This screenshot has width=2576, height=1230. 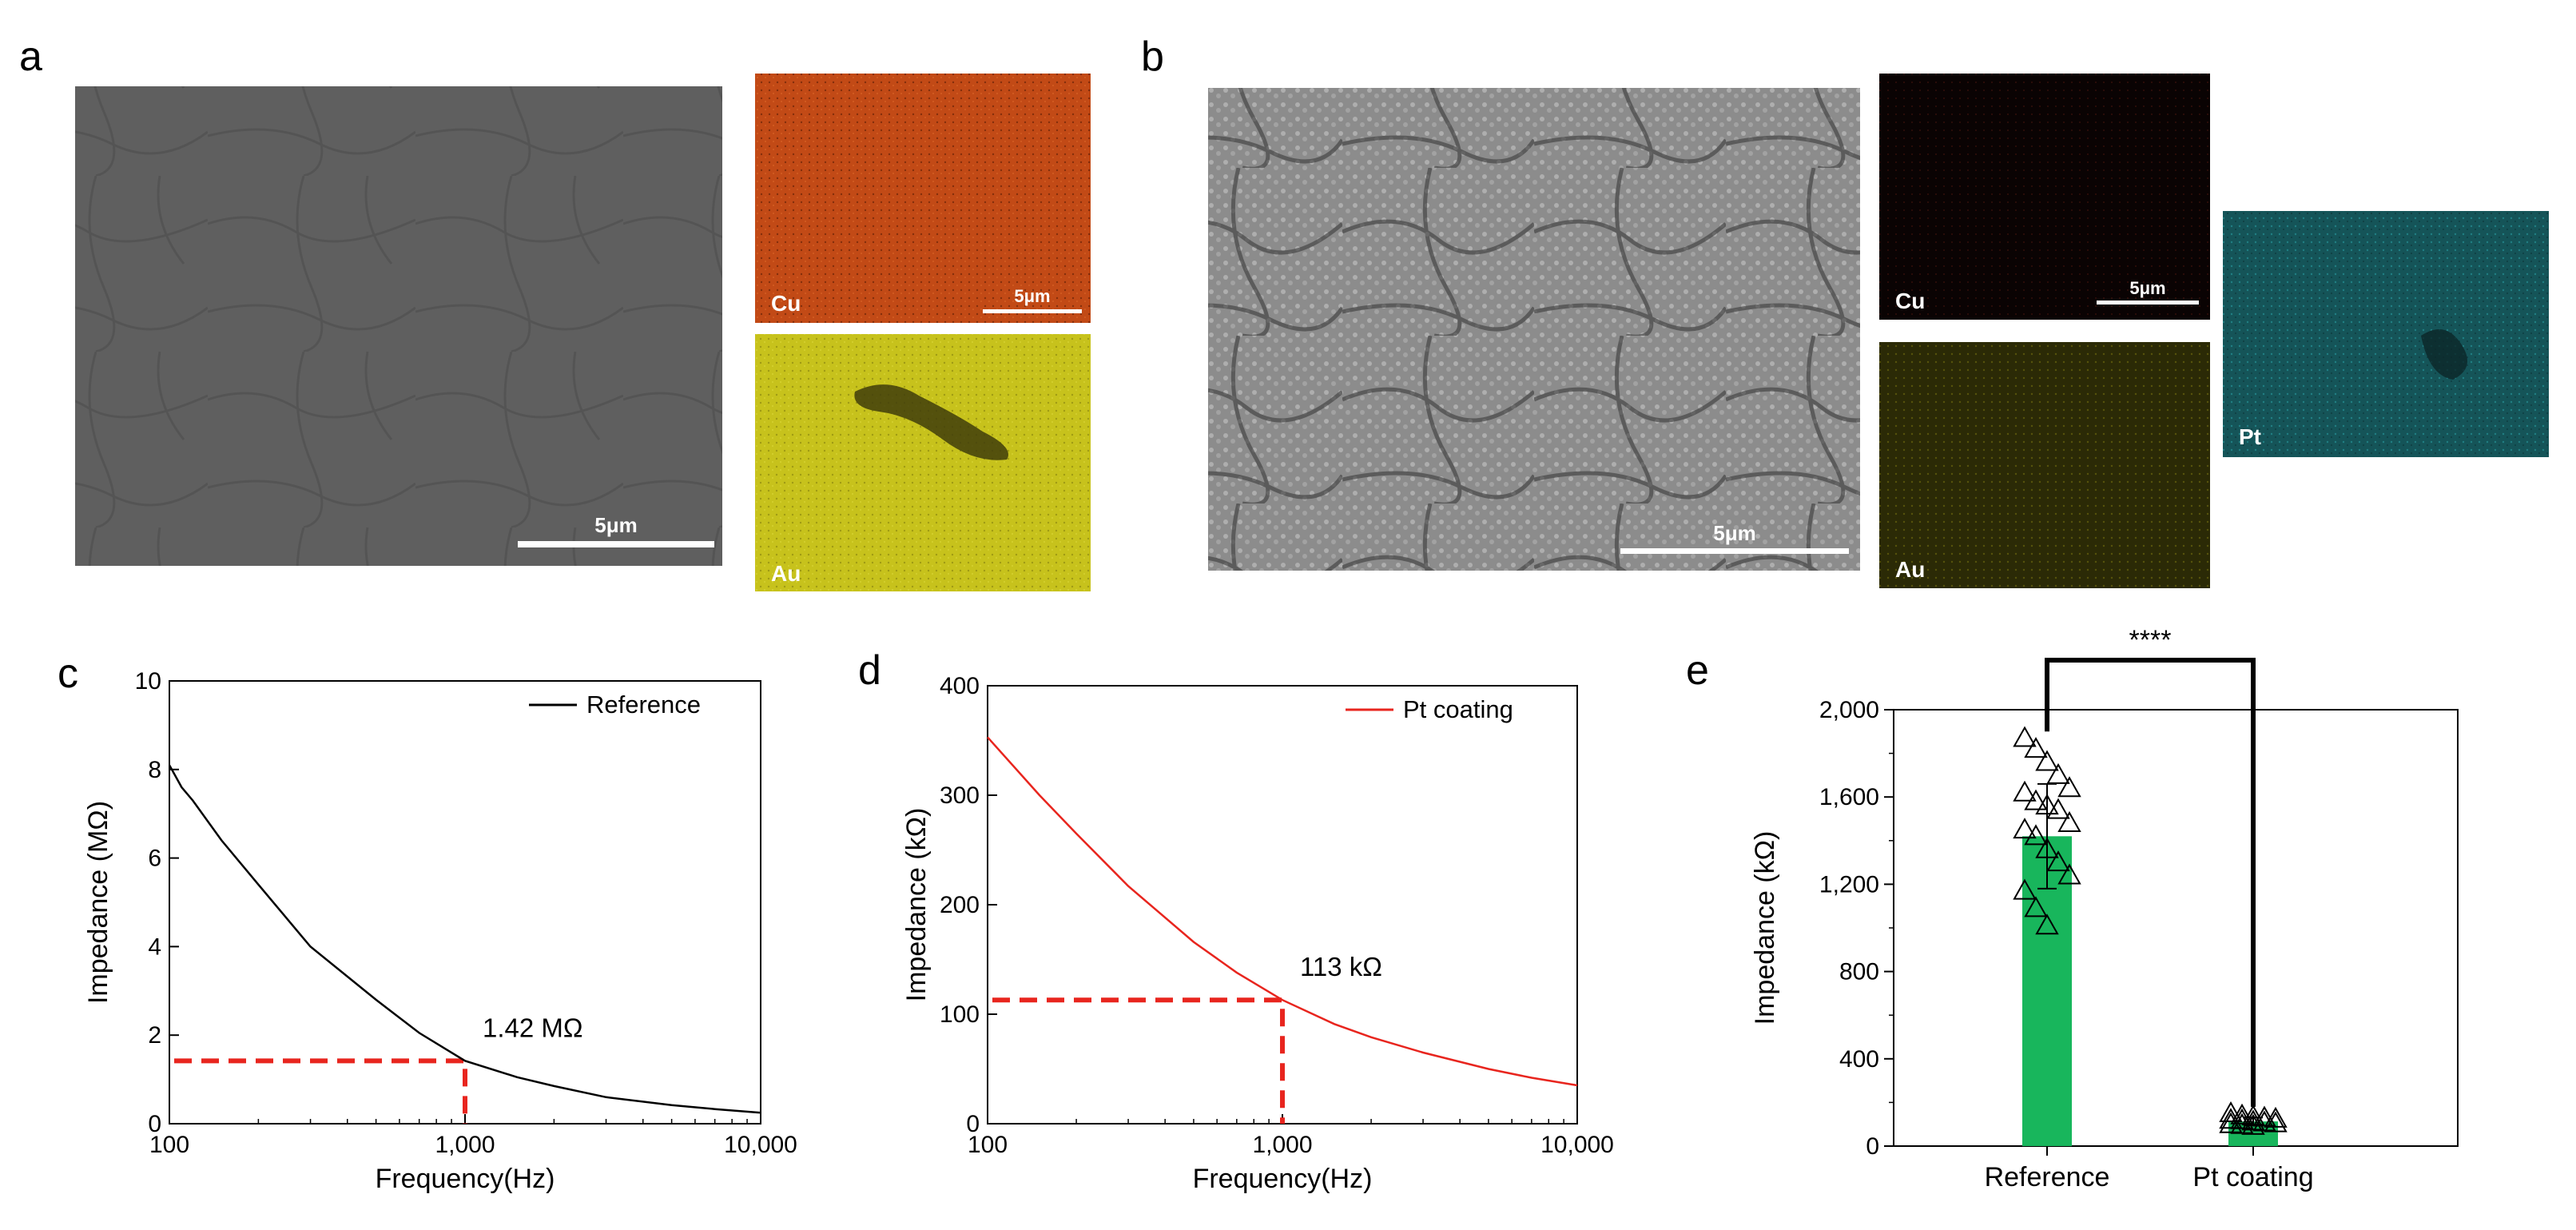 What do you see at coordinates (1859, 972) in the screenshot?
I see `y-tick-label: 800` at bounding box center [1859, 972].